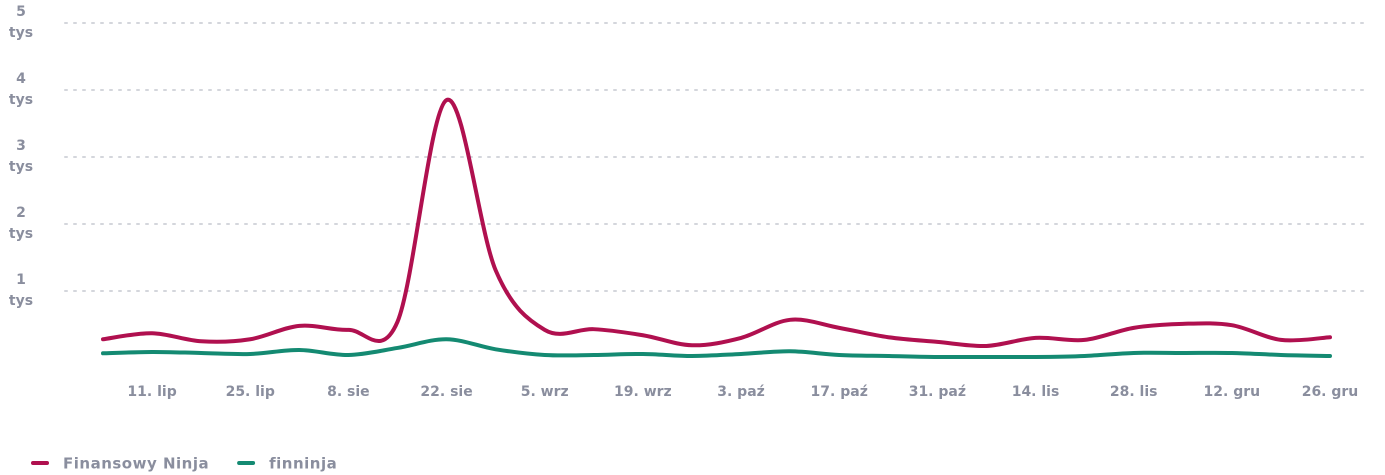 The image size is (1385, 475). What do you see at coordinates (1232, 392) in the screenshot?
I see `x-tick-label: 12. gru` at bounding box center [1232, 392].